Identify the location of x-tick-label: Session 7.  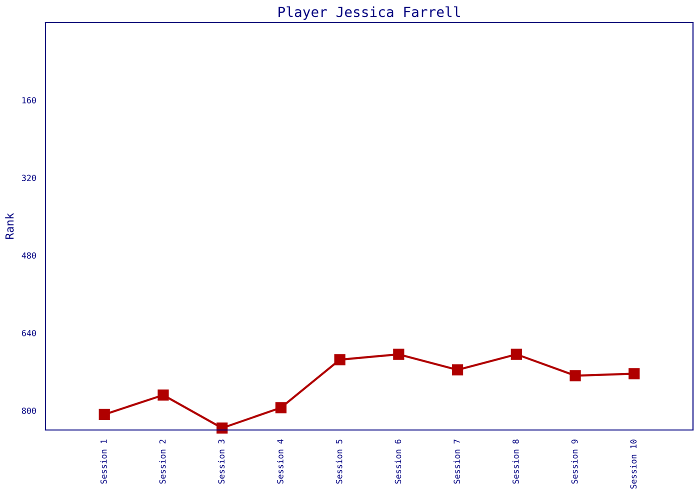
(457, 462).